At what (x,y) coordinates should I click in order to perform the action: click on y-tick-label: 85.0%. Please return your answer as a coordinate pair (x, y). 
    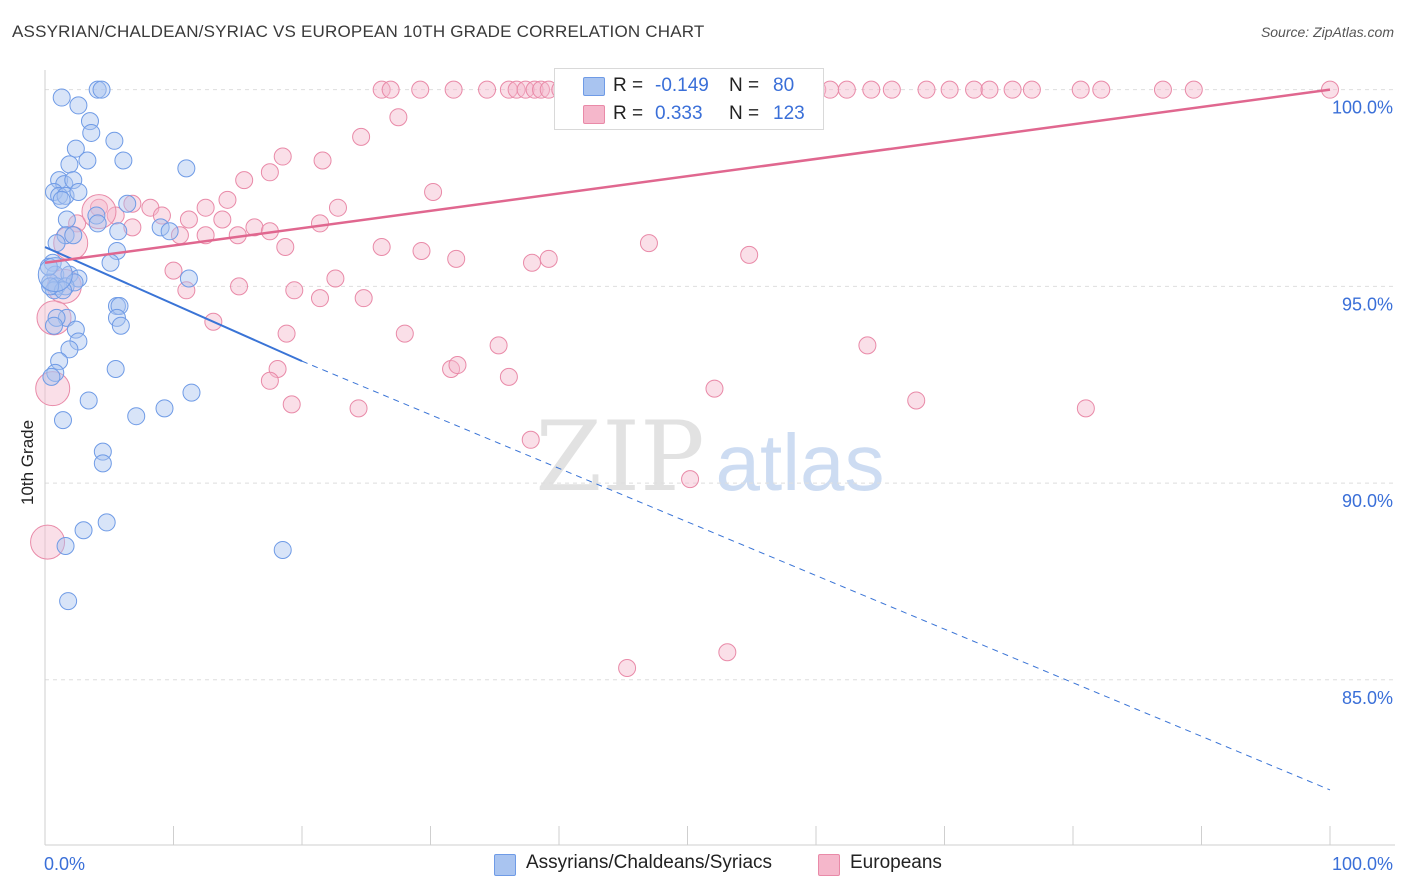
    Looking at the image, I should click on (1367, 698).